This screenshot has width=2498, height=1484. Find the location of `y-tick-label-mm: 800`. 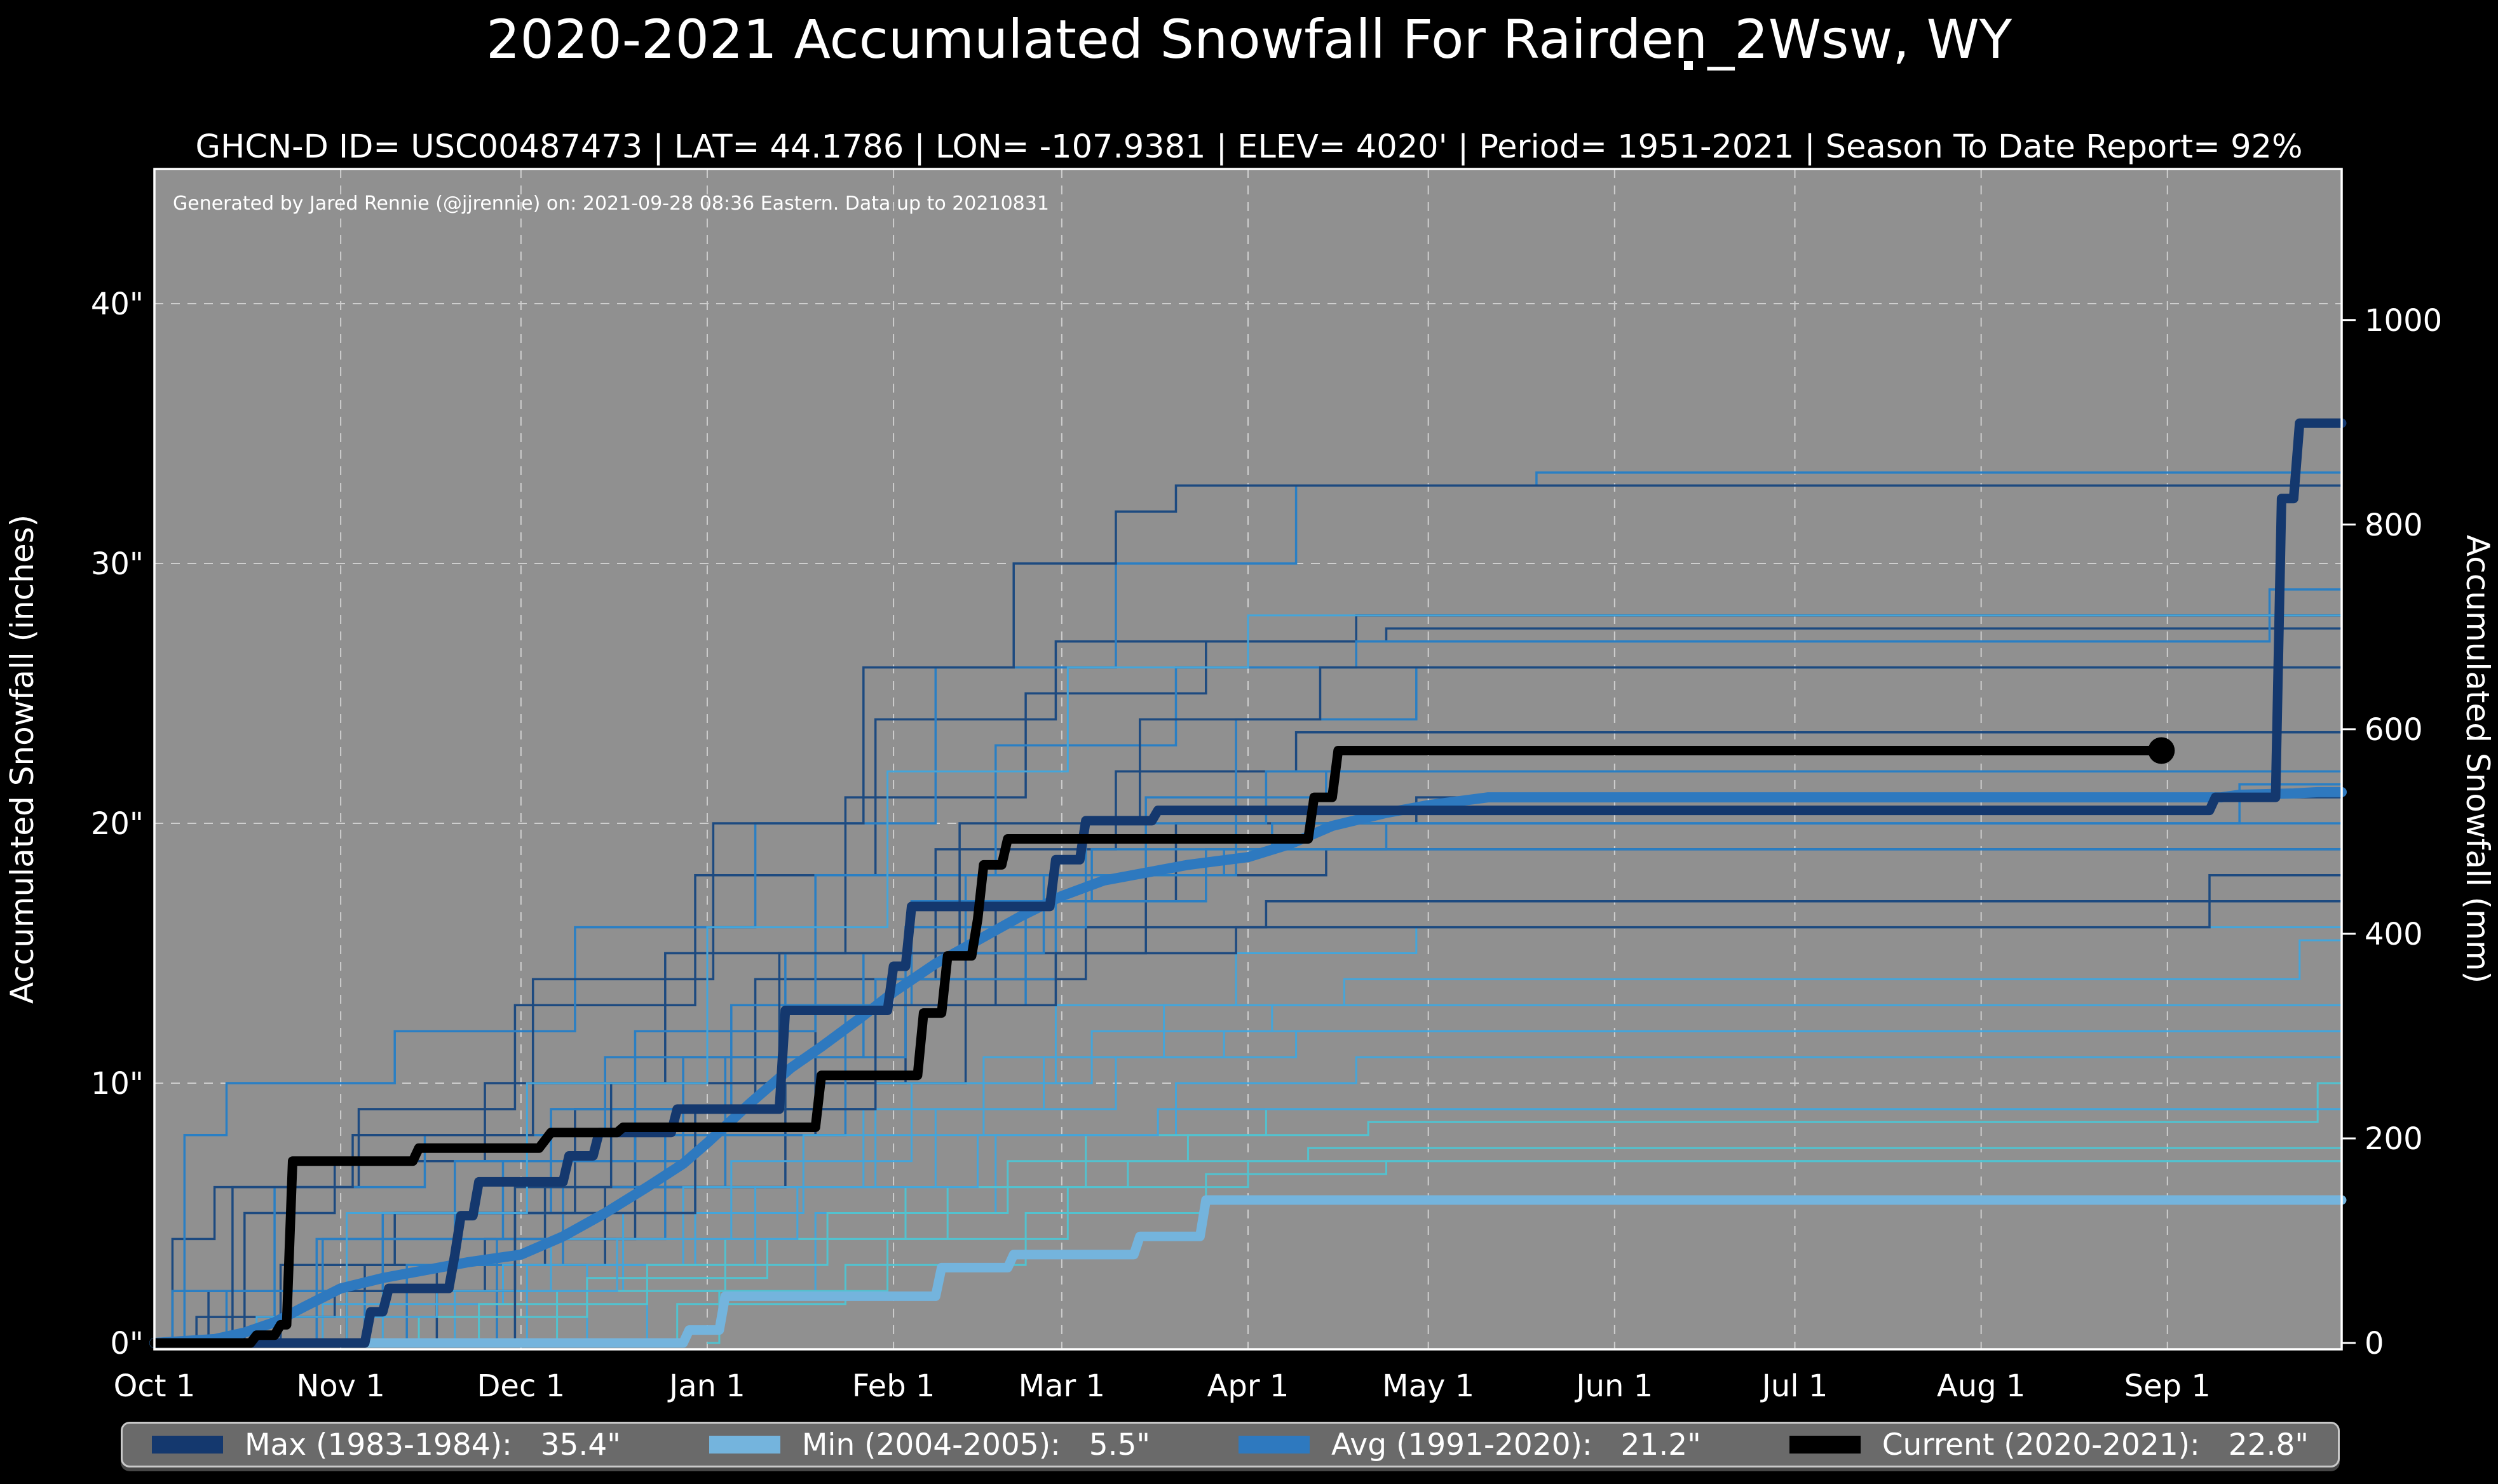

y-tick-label-mm: 800 is located at coordinates (2394, 525).